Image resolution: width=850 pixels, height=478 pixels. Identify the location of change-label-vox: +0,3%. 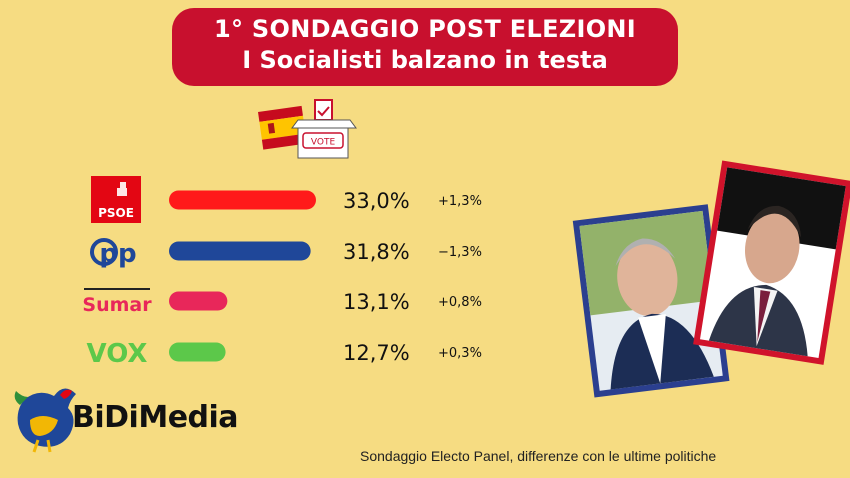
(460, 353).